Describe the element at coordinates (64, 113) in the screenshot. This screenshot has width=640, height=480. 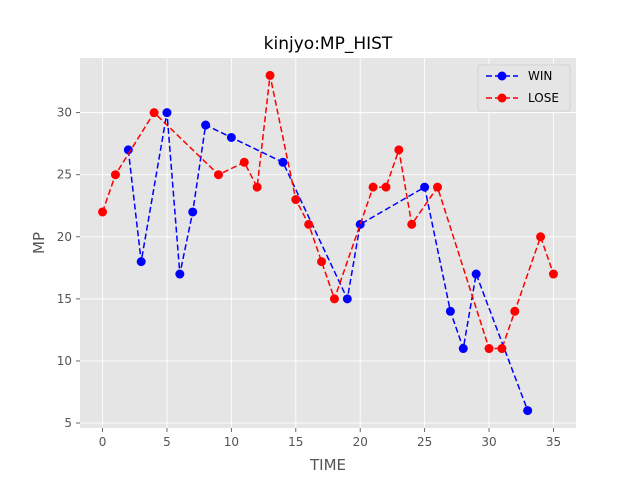
I see `y-tick-label: 30` at that location.